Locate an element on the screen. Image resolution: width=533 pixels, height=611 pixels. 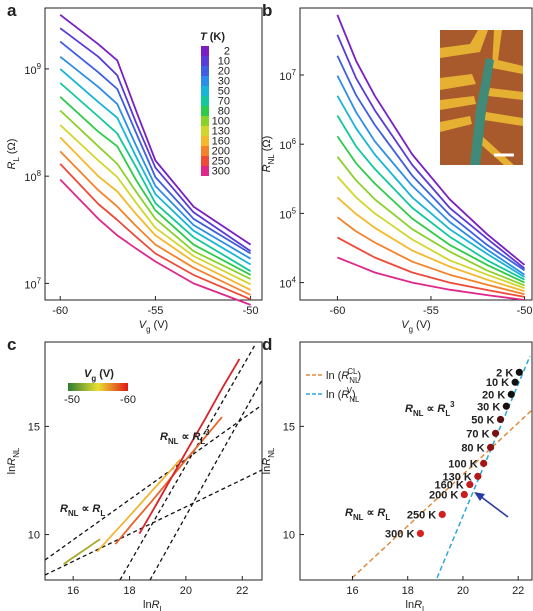
x-tick-label: 20 is located at coordinates (186, 591).